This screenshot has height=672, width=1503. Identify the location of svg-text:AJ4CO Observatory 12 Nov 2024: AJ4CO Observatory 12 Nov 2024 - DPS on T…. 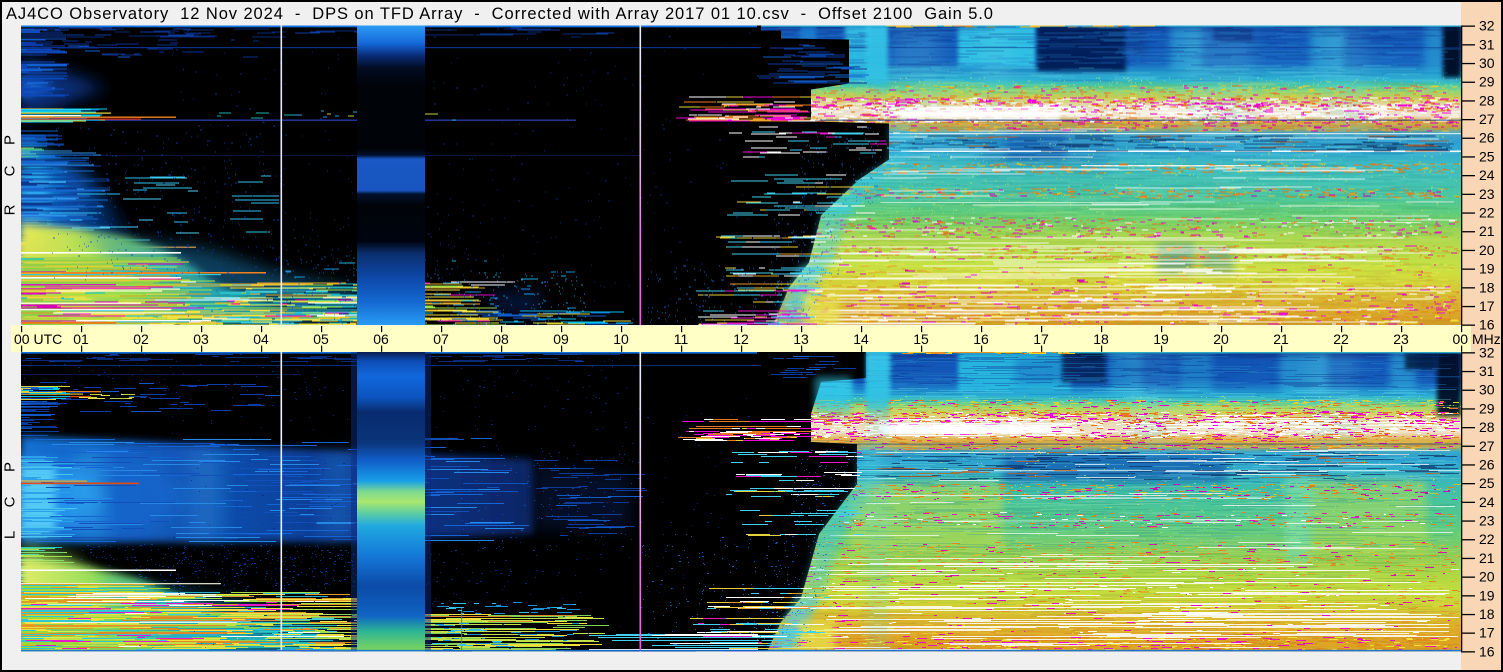
(499, 14).